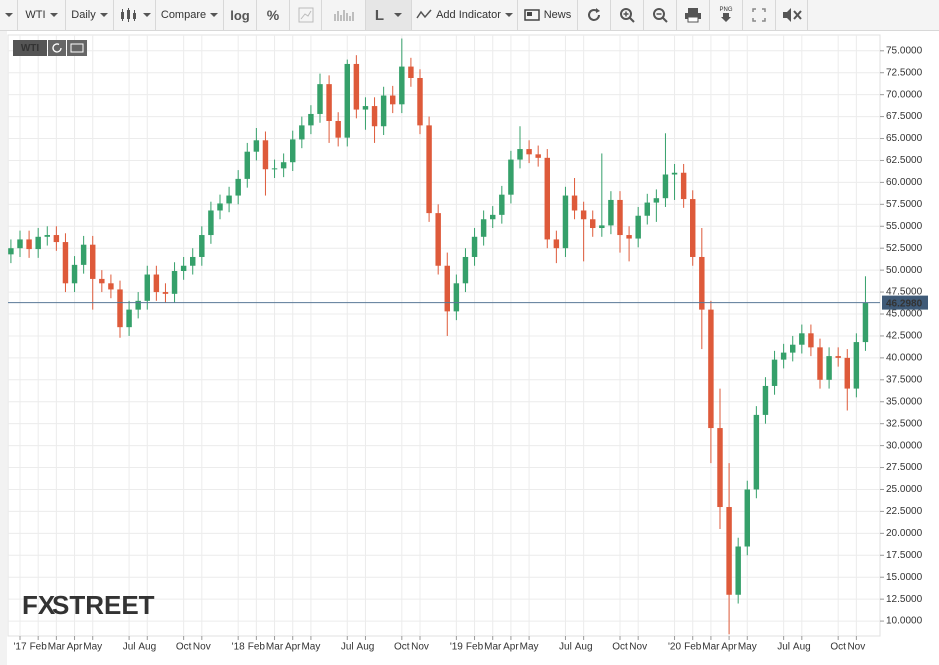 Image resolution: width=939 pixels, height=665 pixels. Describe the element at coordinates (306, 15) in the screenshot. I see `draw-button` at that location.